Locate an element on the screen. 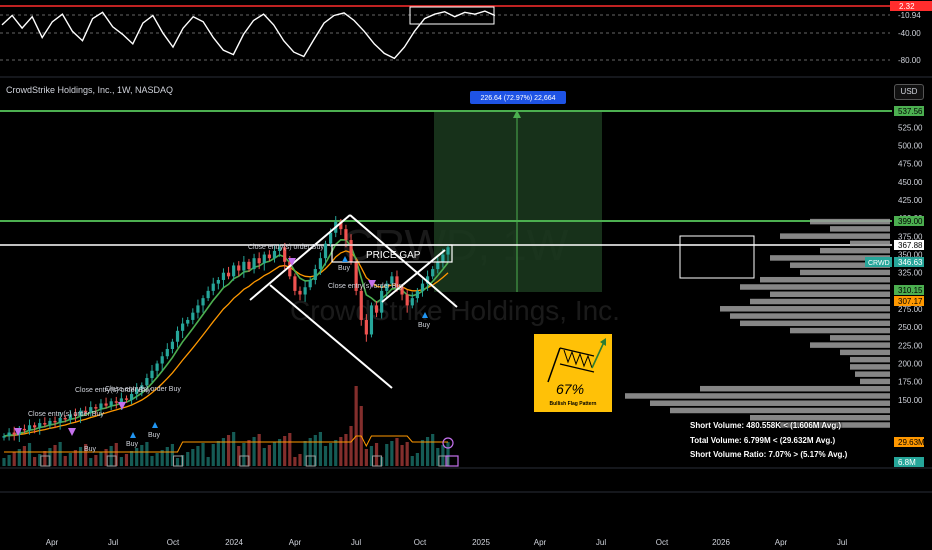 The image size is (932, 550). time-tick-label: Jul is located at coordinates (842, 542).